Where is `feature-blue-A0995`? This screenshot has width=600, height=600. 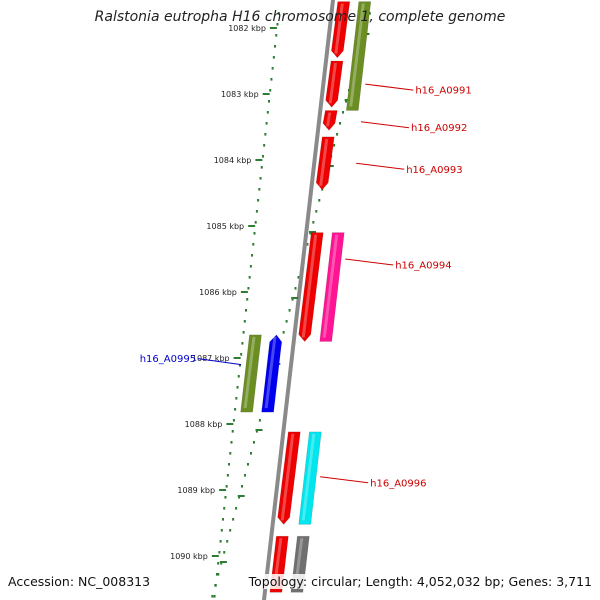
feature-blue-A0995 is located at coordinates (271, 373).